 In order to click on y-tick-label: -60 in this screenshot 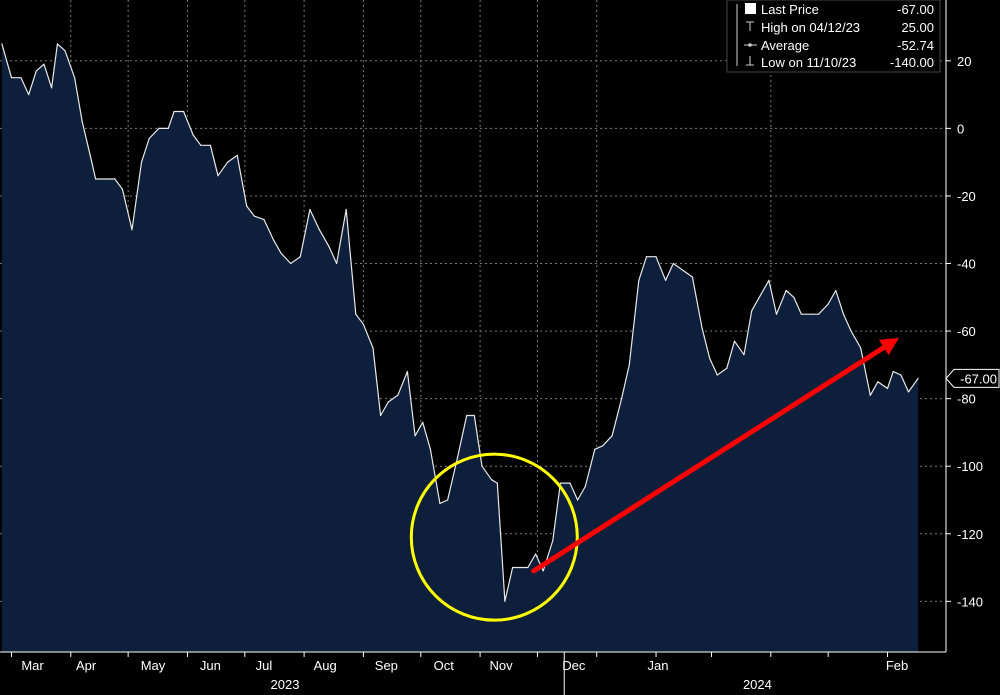, I will do `click(966, 331)`.